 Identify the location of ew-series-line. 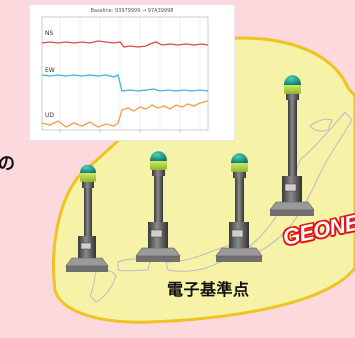
(125, 83).